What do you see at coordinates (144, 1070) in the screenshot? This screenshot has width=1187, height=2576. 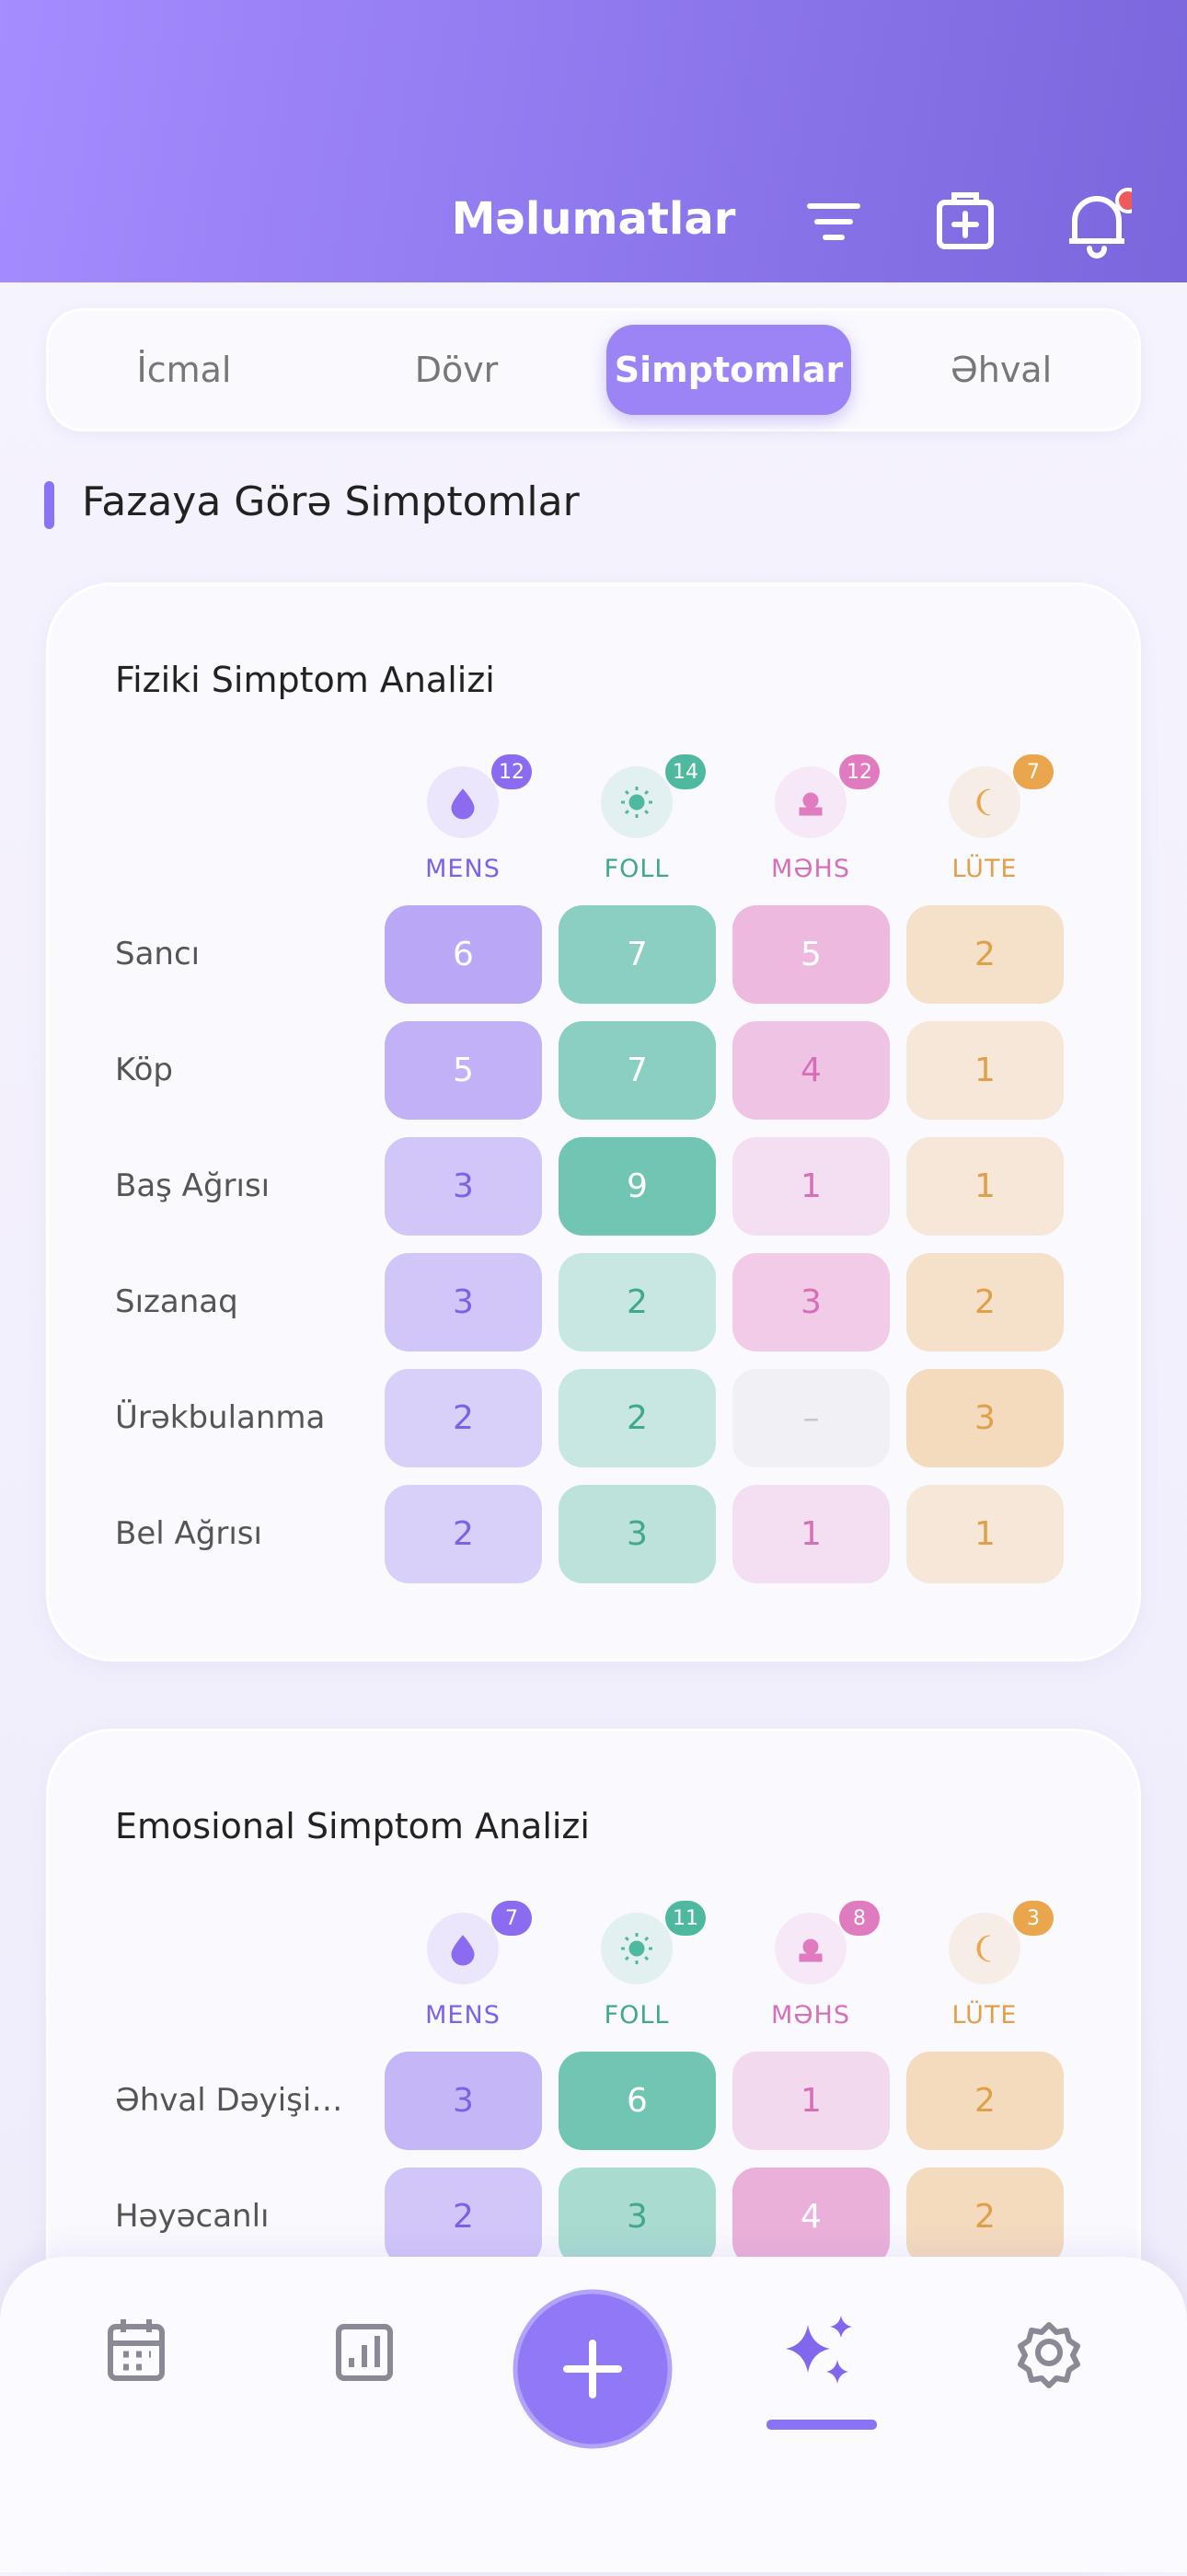 I see `row-label: Köp` at bounding box center [144, 1070].